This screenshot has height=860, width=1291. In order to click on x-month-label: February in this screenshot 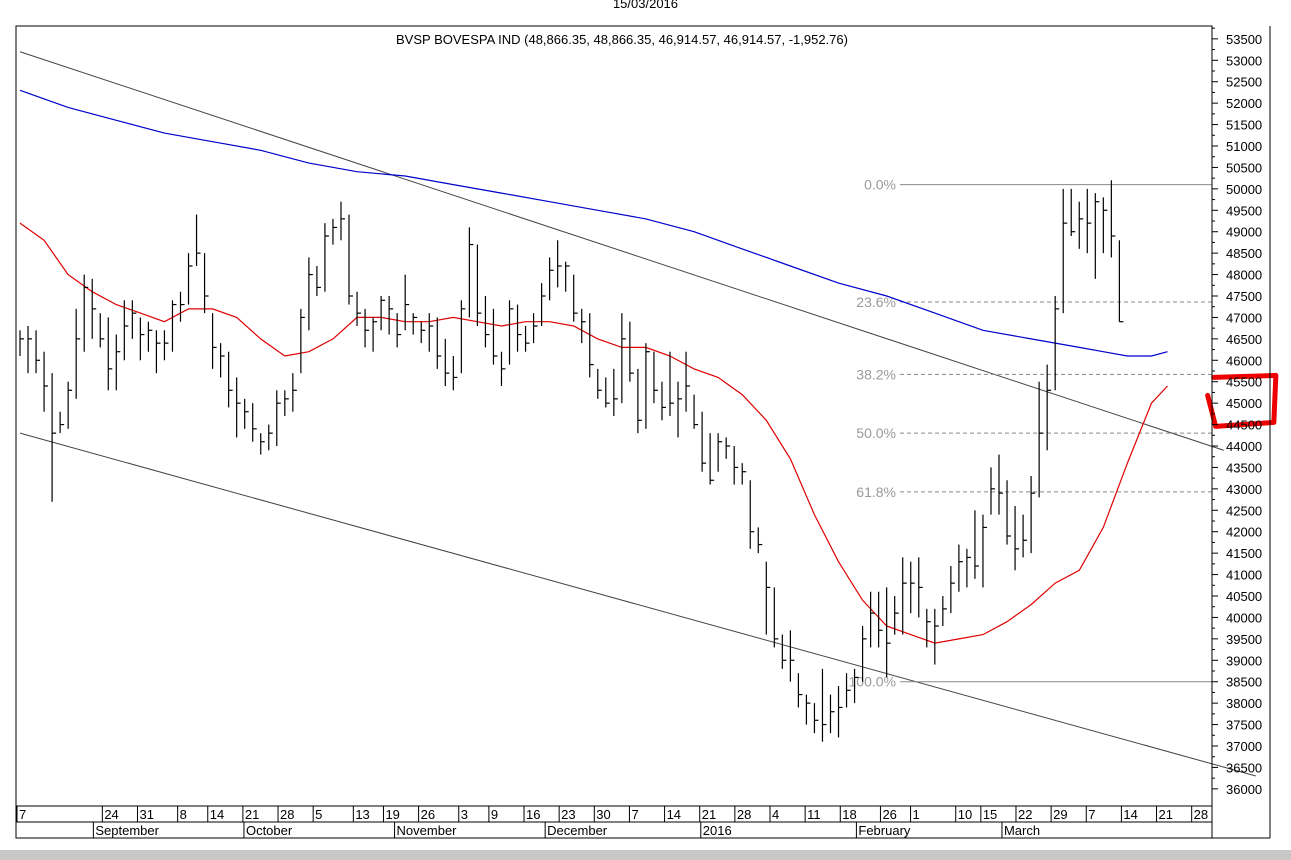, I will do `click(884, 830)`.